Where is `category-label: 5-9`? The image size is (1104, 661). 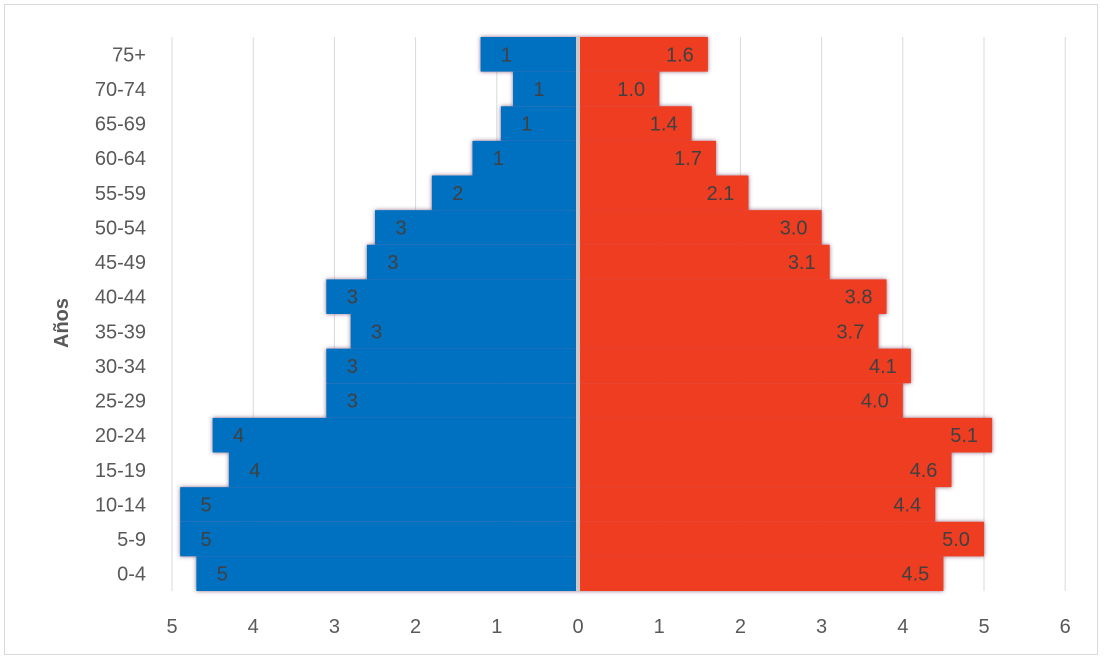
category-label: 5-9 is located at coordinates (131, 540).